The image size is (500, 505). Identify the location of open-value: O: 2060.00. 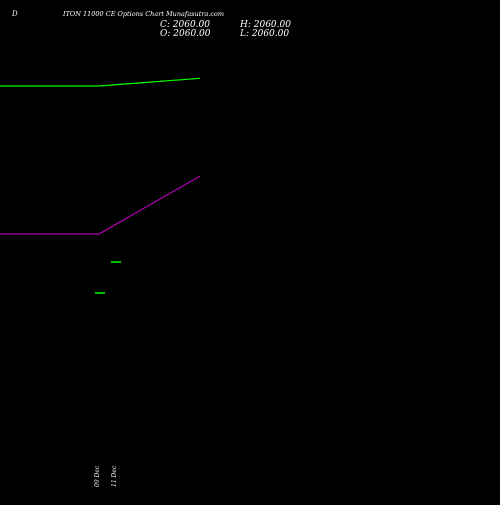
(185, 34).